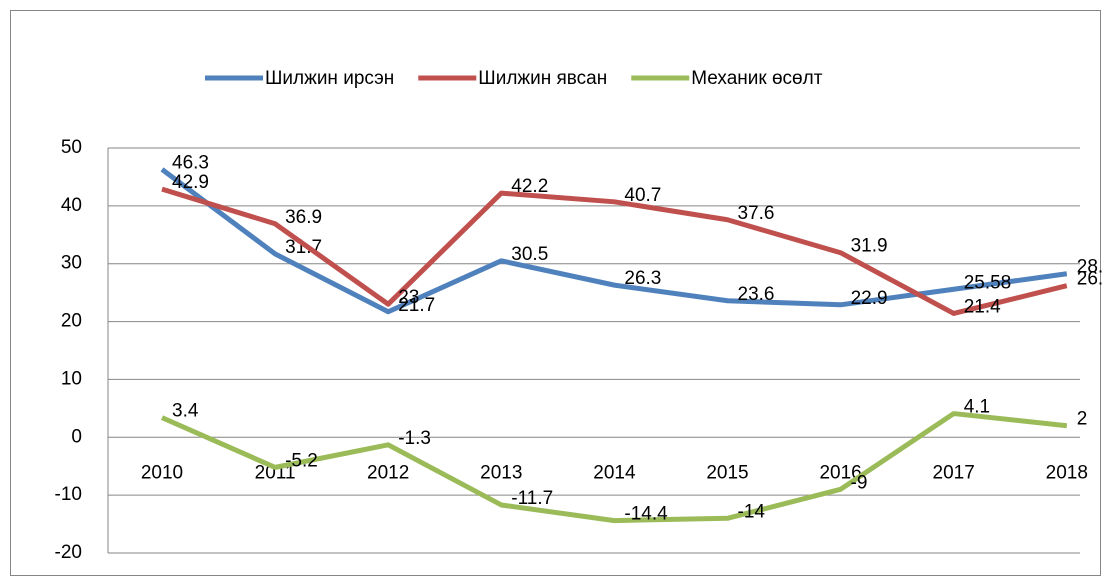  What do you see at coordinates (388, 472) in the screenshot?
I see `x-tick-label: 2012` at bounding box center [388, 472].